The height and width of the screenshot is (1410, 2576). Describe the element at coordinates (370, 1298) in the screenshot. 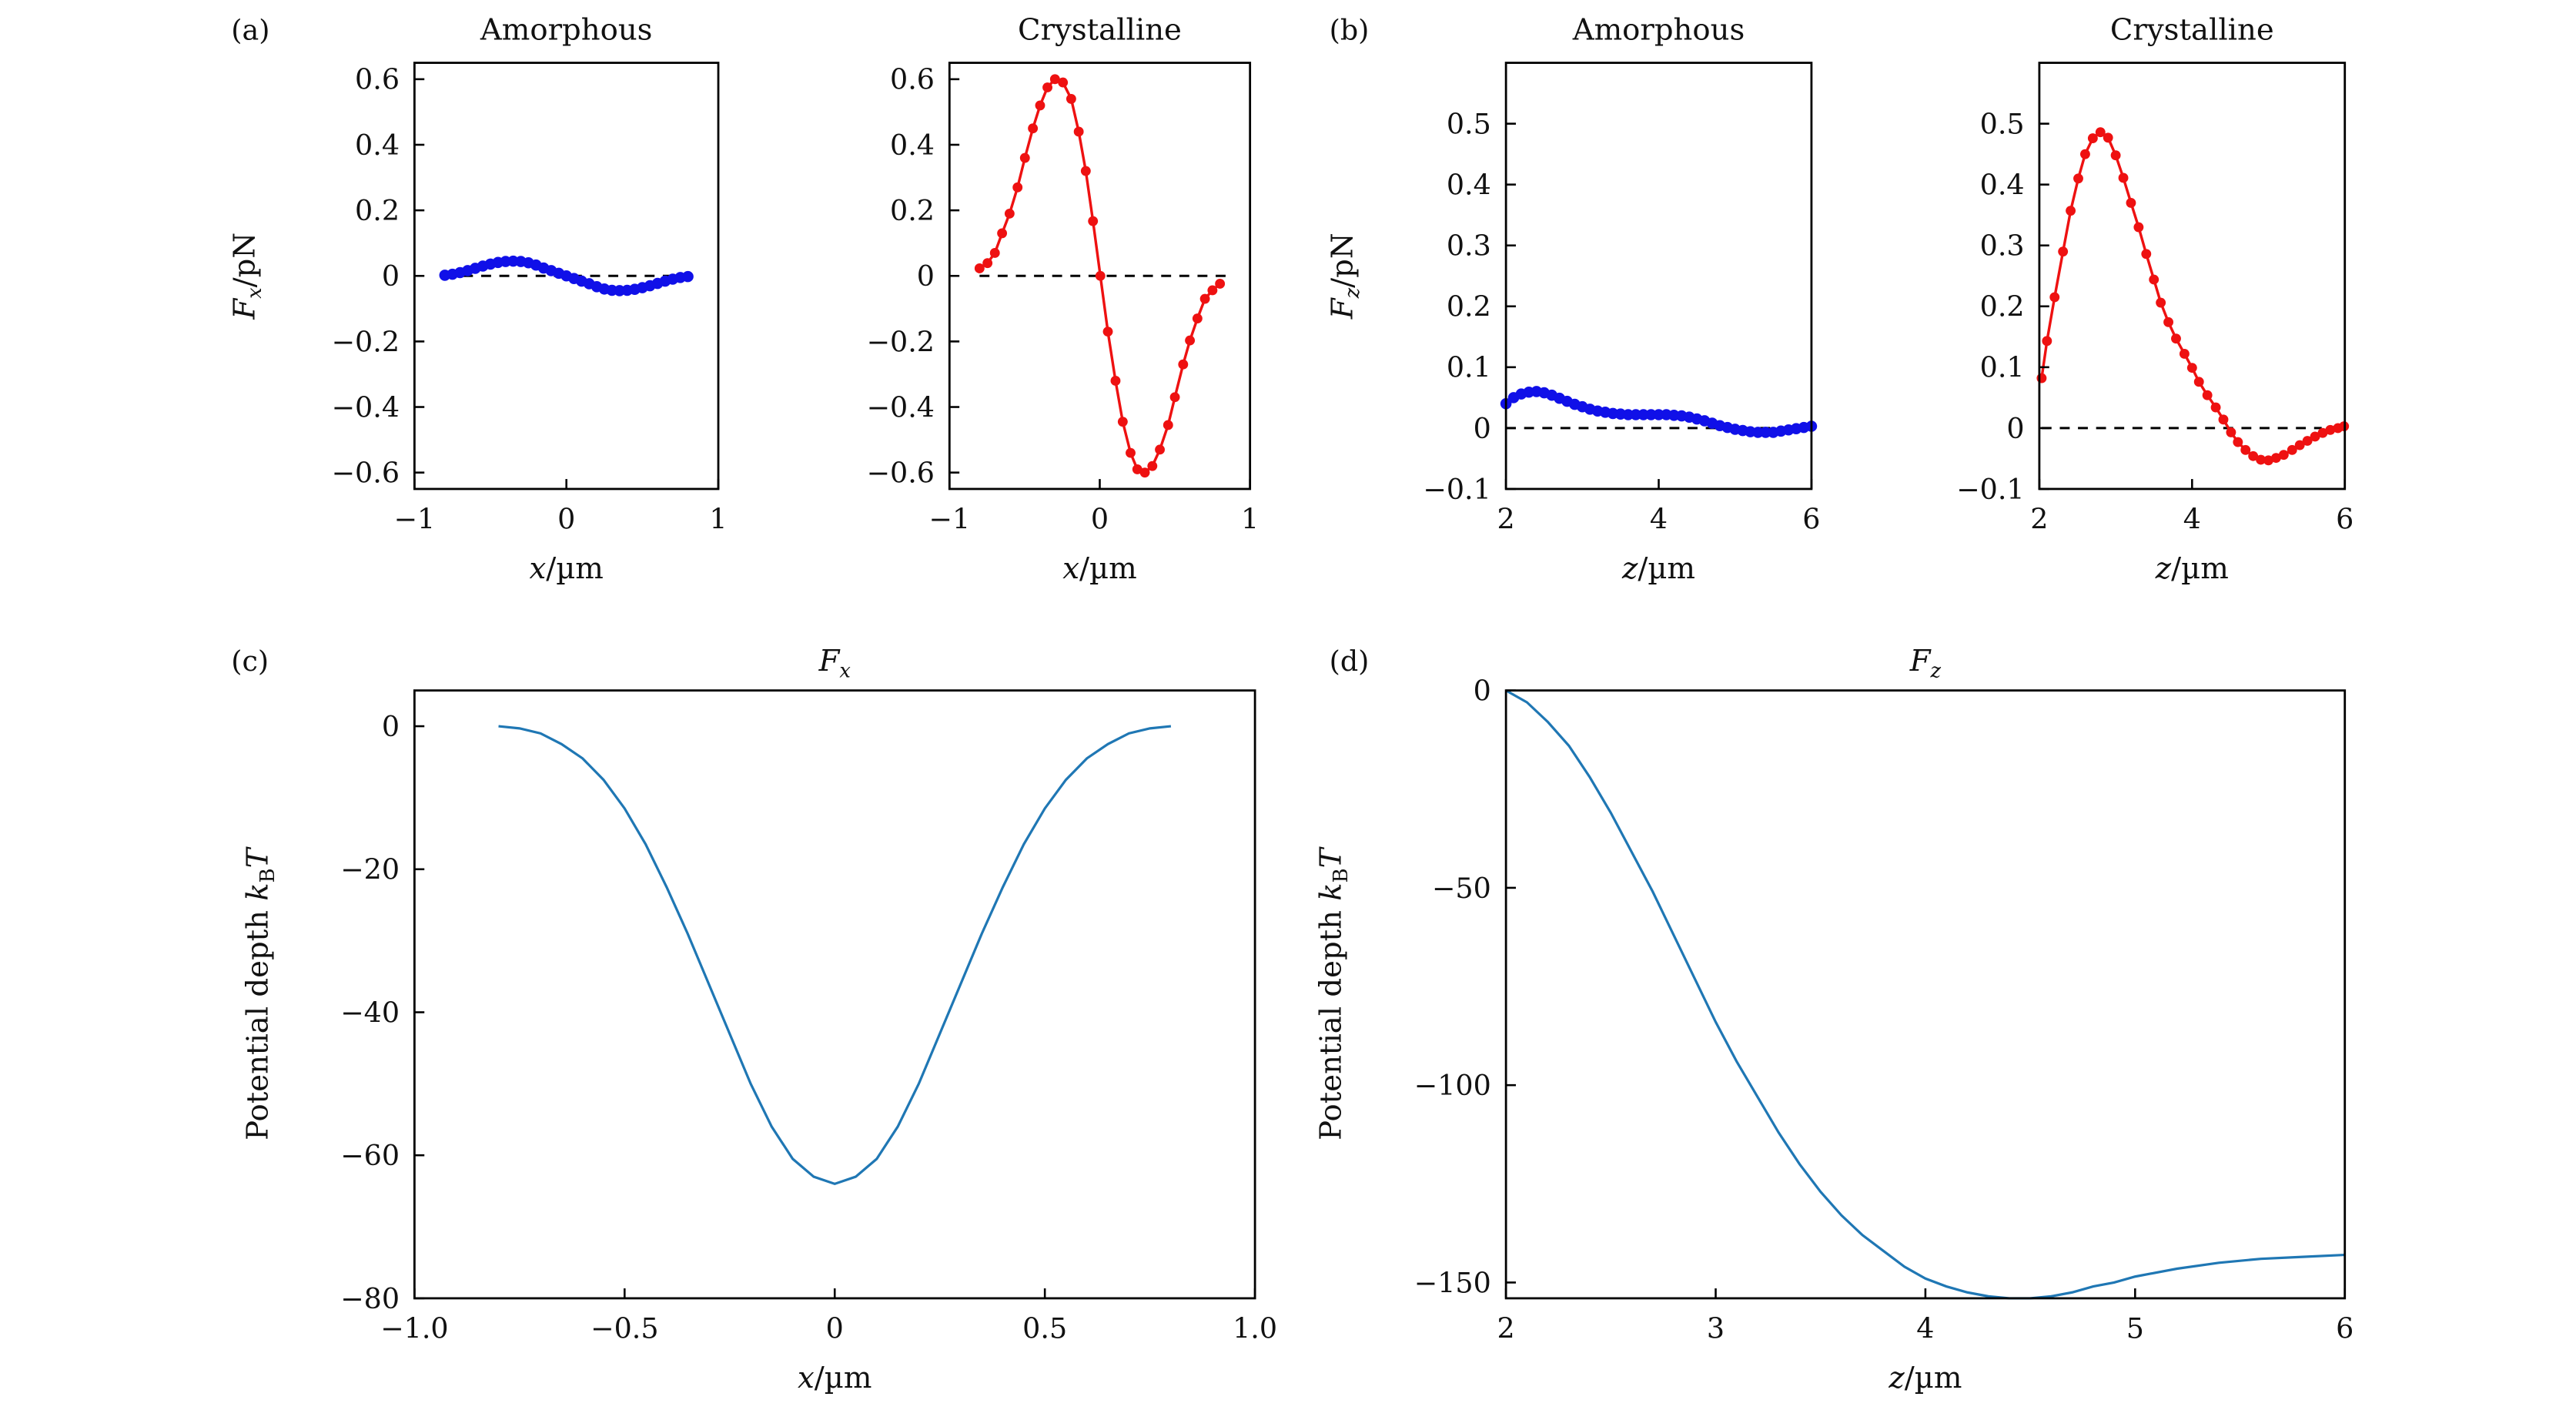

I see `y-tick-label: −80` at that location.